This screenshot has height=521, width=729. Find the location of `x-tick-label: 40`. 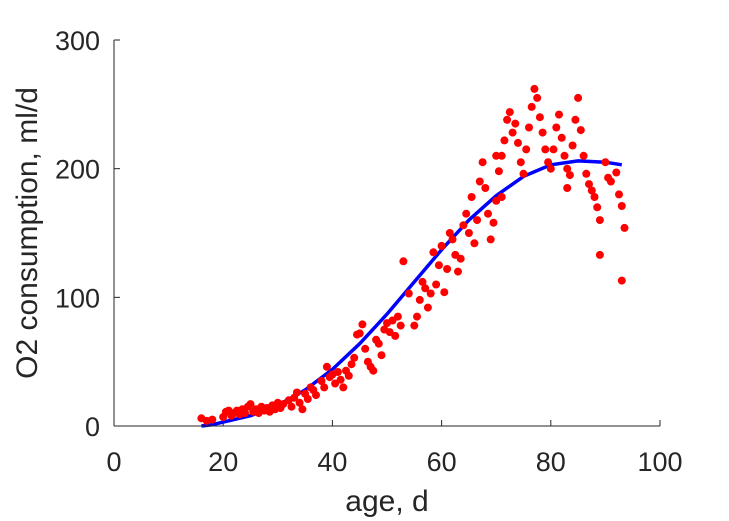

x-tick-label: 40 is located at coordinates (332, 462).